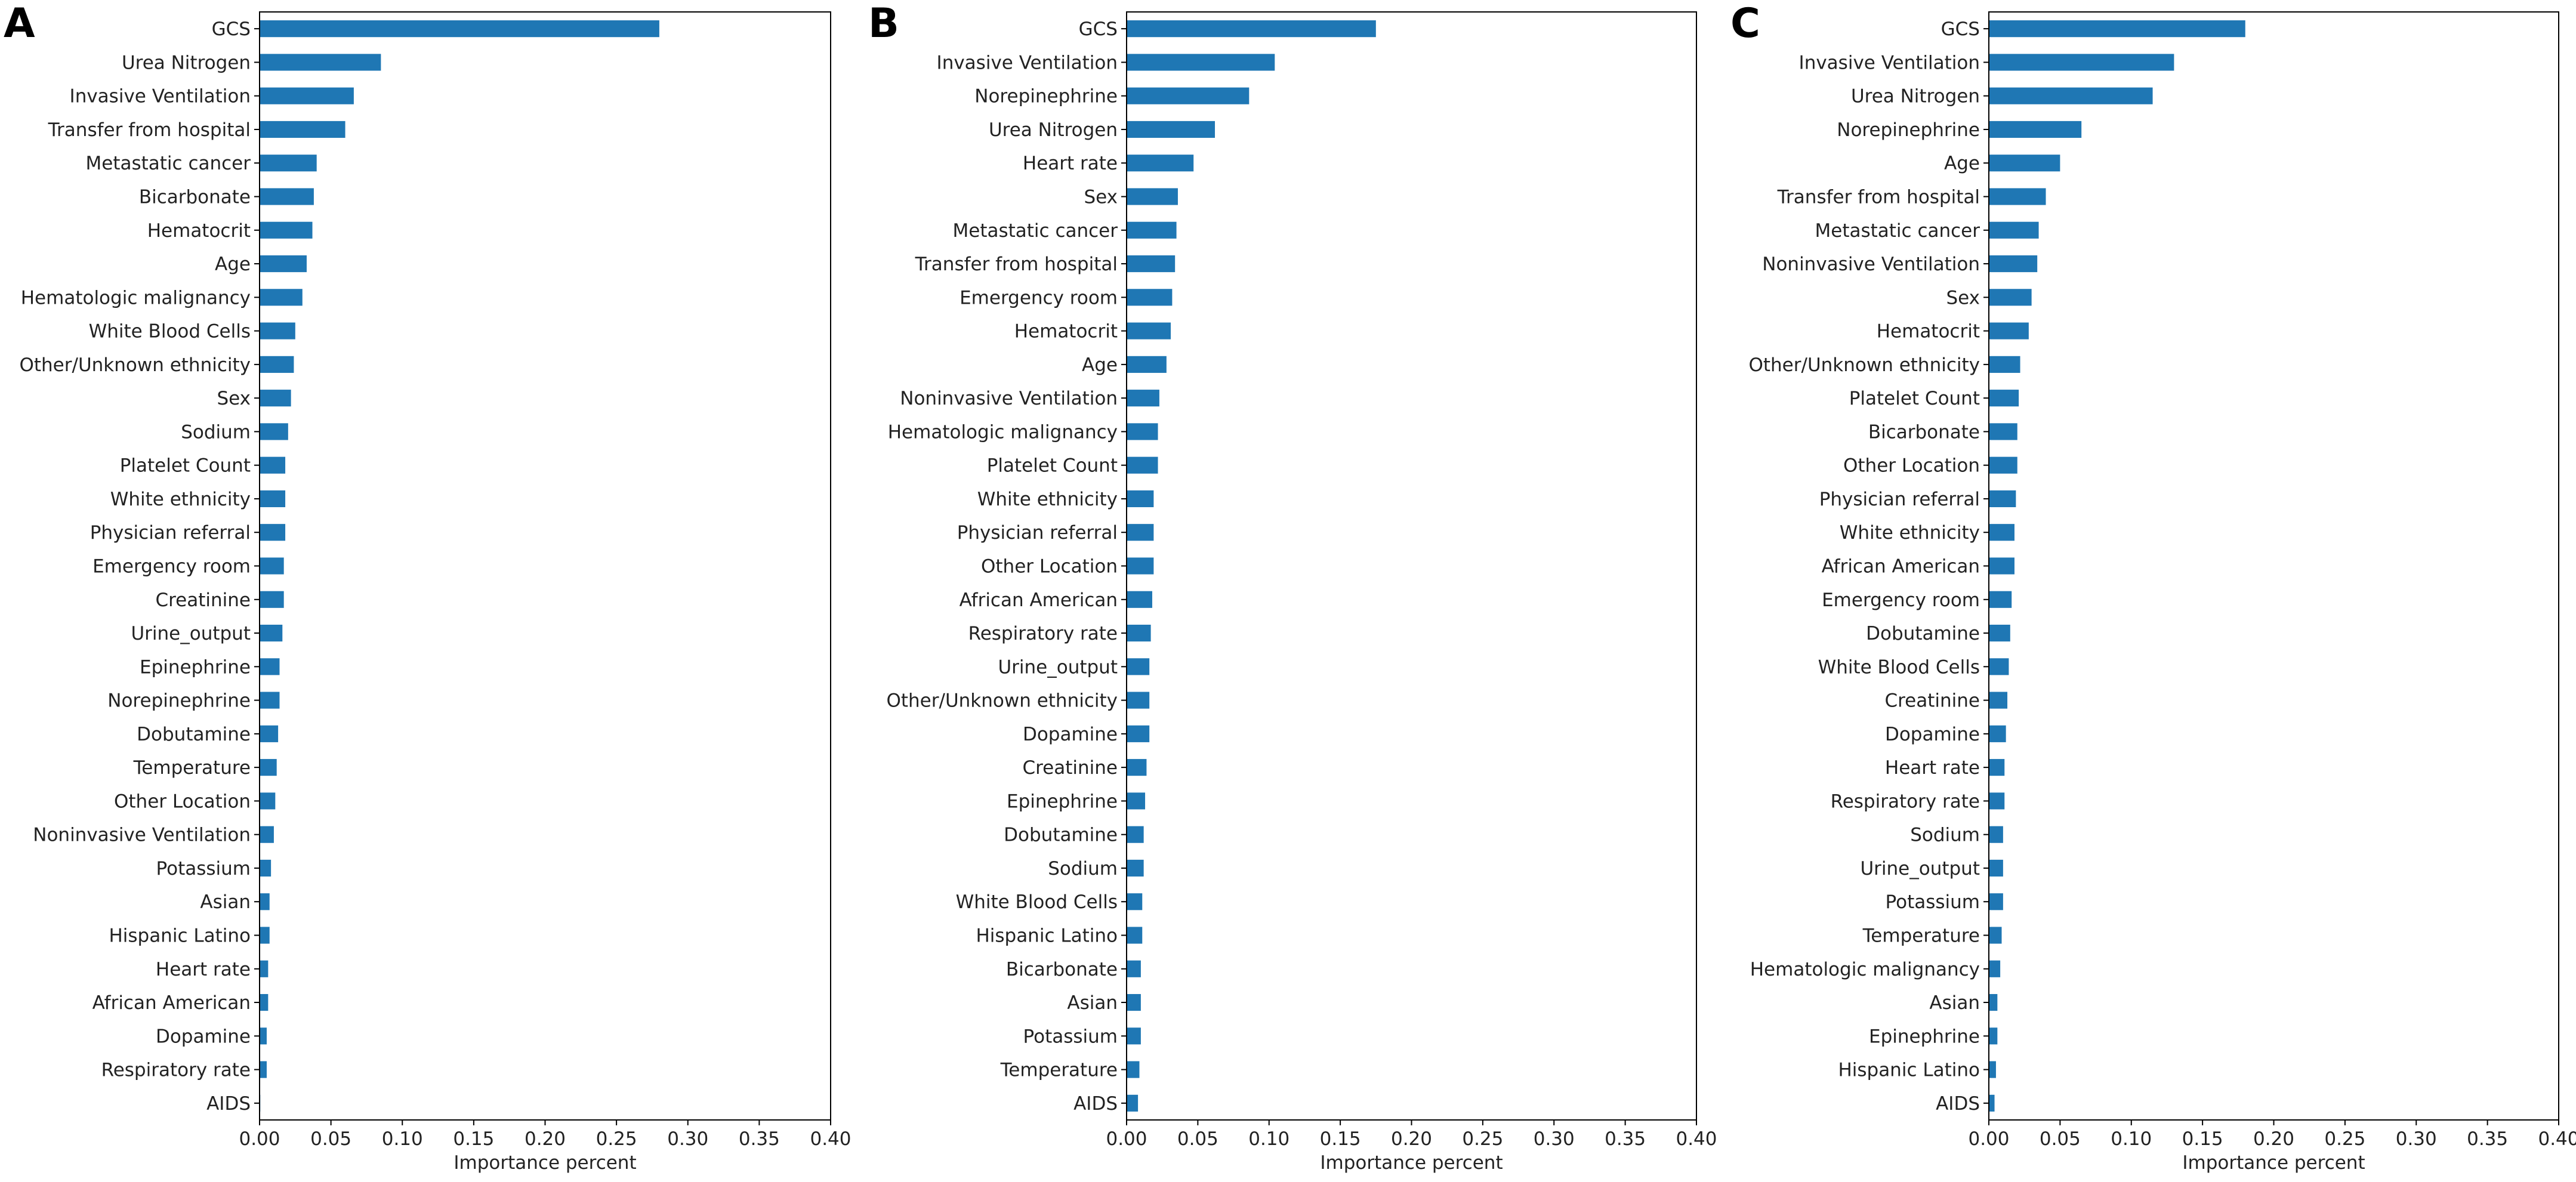 The image size is (2576, 1182). I want to click on category-label: Noninvasive Ventilation, so click(1871, 264).